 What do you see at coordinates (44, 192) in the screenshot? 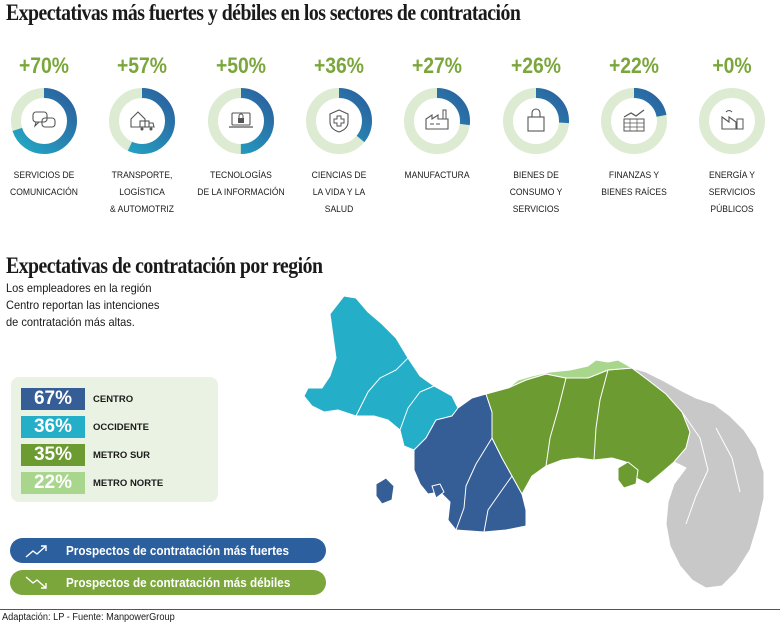
I see `sector-label-line: COMUNICACIÓN` at bounding box center [44, 192].